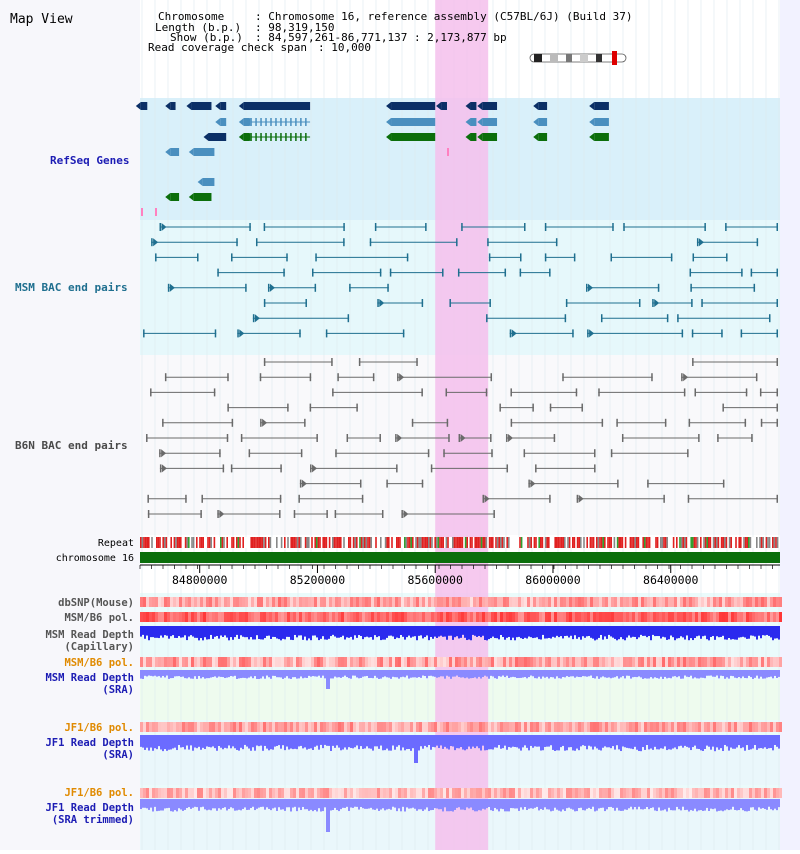  Describe the element at coordinates (569, 58) in the screenshot. I see `ideogram-band` at that location.